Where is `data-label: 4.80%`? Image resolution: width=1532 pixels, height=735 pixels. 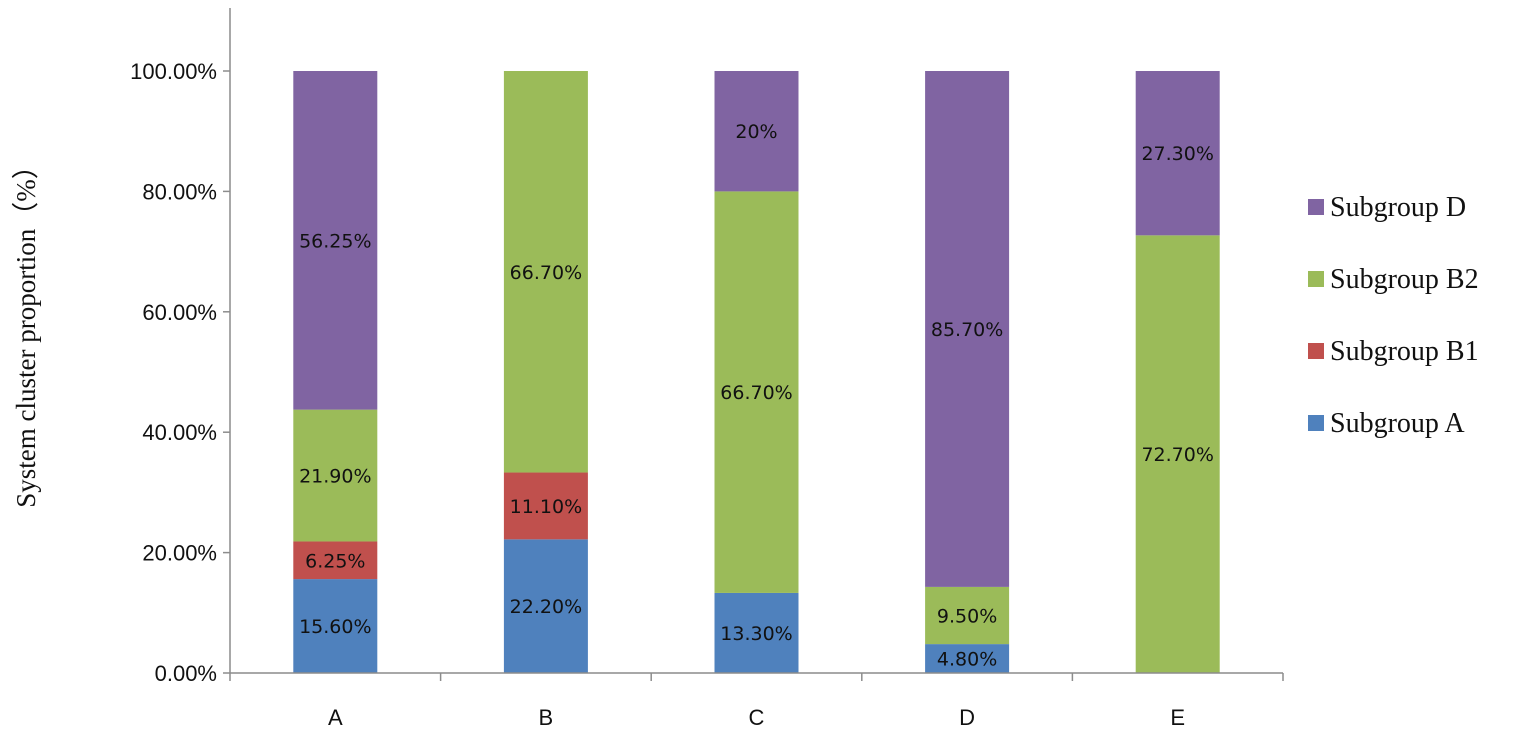
data-label: 4.80% is located at coordinates (967, 660).